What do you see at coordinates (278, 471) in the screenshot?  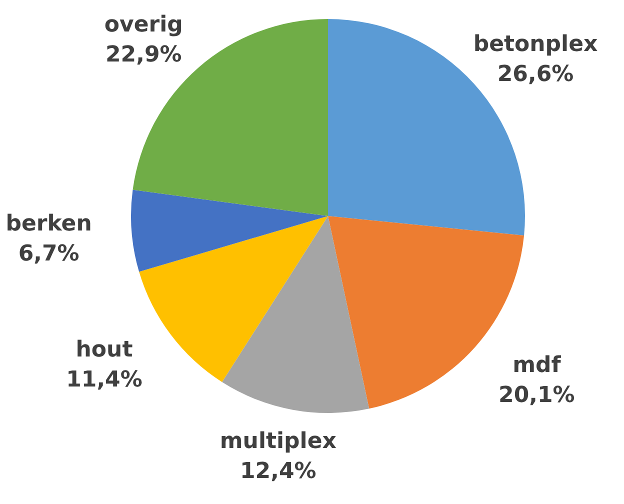 I see `data-label: 12,4%` at bounding box center [278, 471].